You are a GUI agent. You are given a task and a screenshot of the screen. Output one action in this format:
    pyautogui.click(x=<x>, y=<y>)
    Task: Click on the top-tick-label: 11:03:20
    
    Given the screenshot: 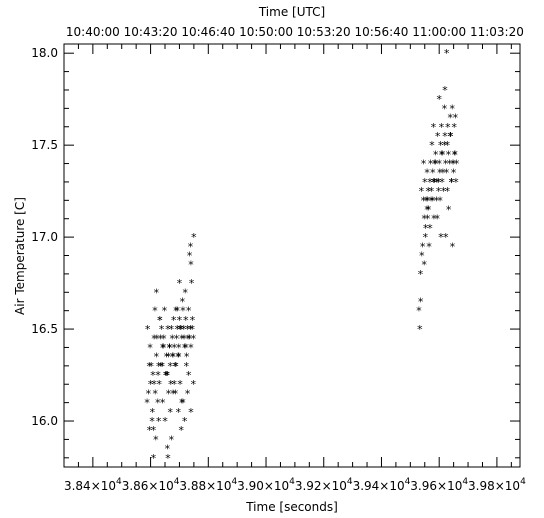 What is the action you would take?
    pyautogui.click(x=497, y=32)
    